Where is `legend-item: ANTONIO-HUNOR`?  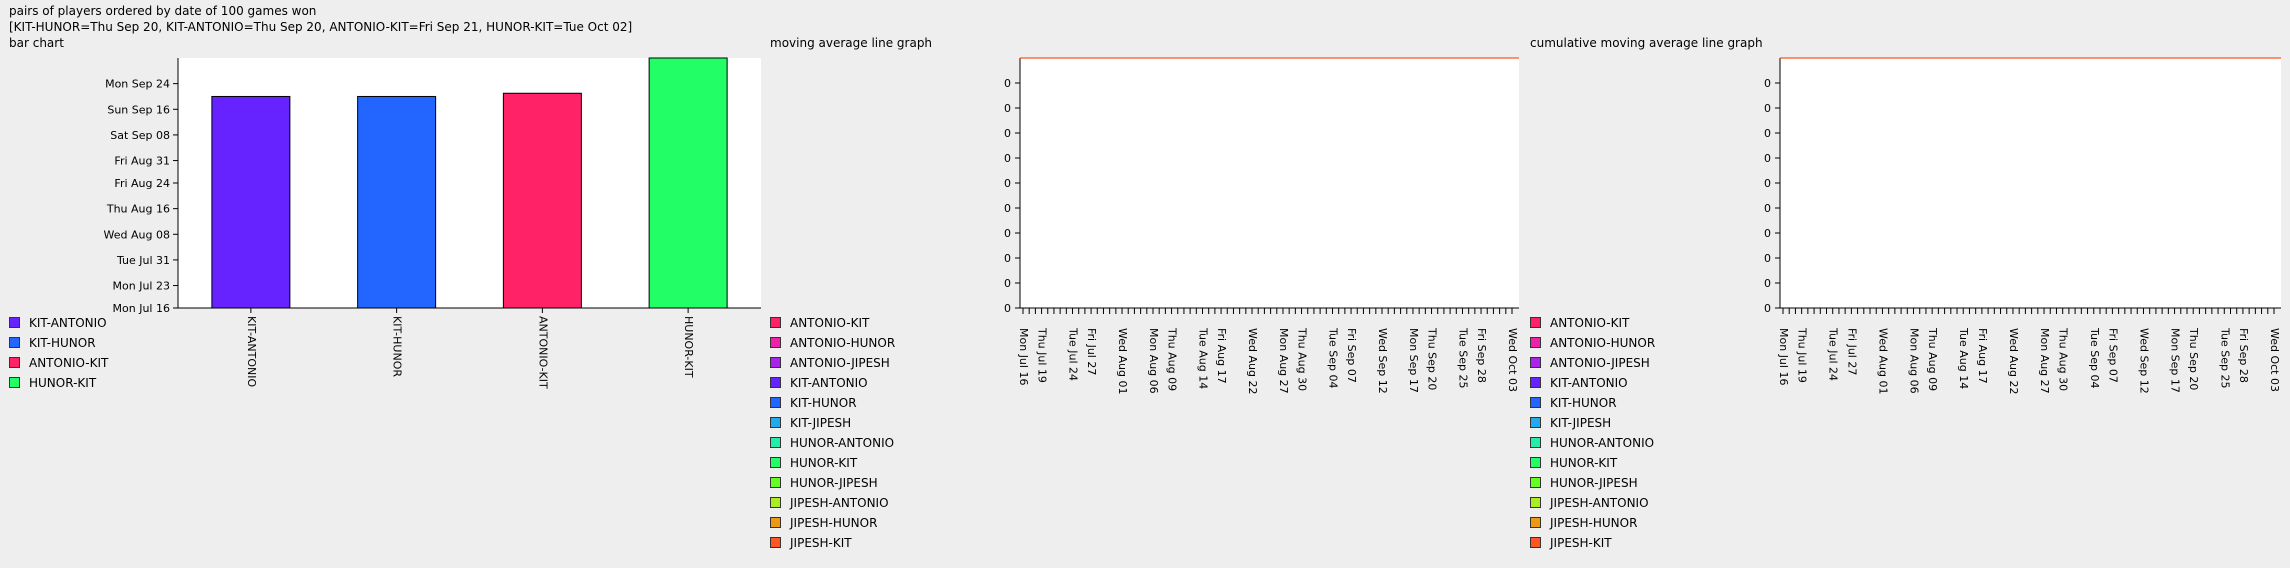 legend-item: ANTONIO-HUNOR is located at coordinates (1592, 343).